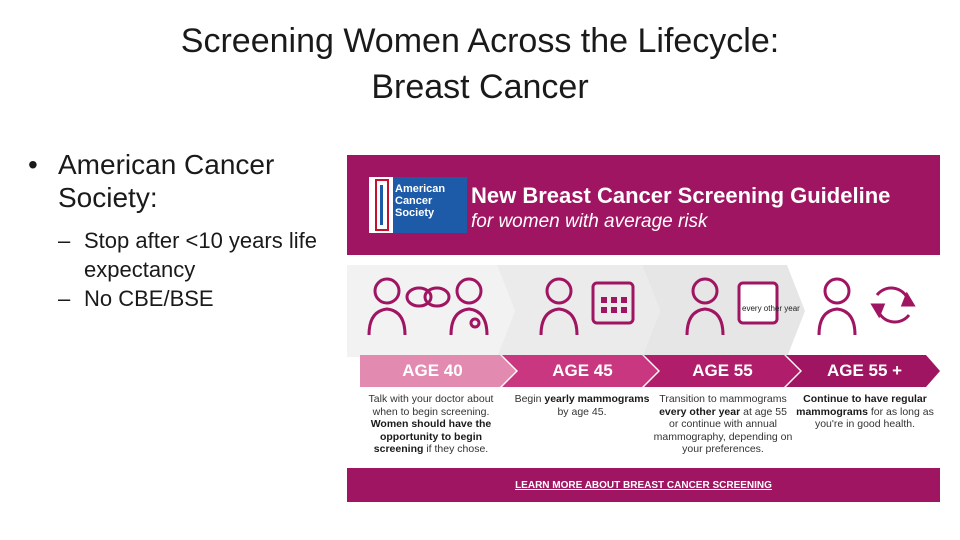 The height and width of the screenshot is (540, 960). I want to click on learn-more-link: LEARN MORE ABOUT BREAST CANCER SCREENING, so click(643, 485).